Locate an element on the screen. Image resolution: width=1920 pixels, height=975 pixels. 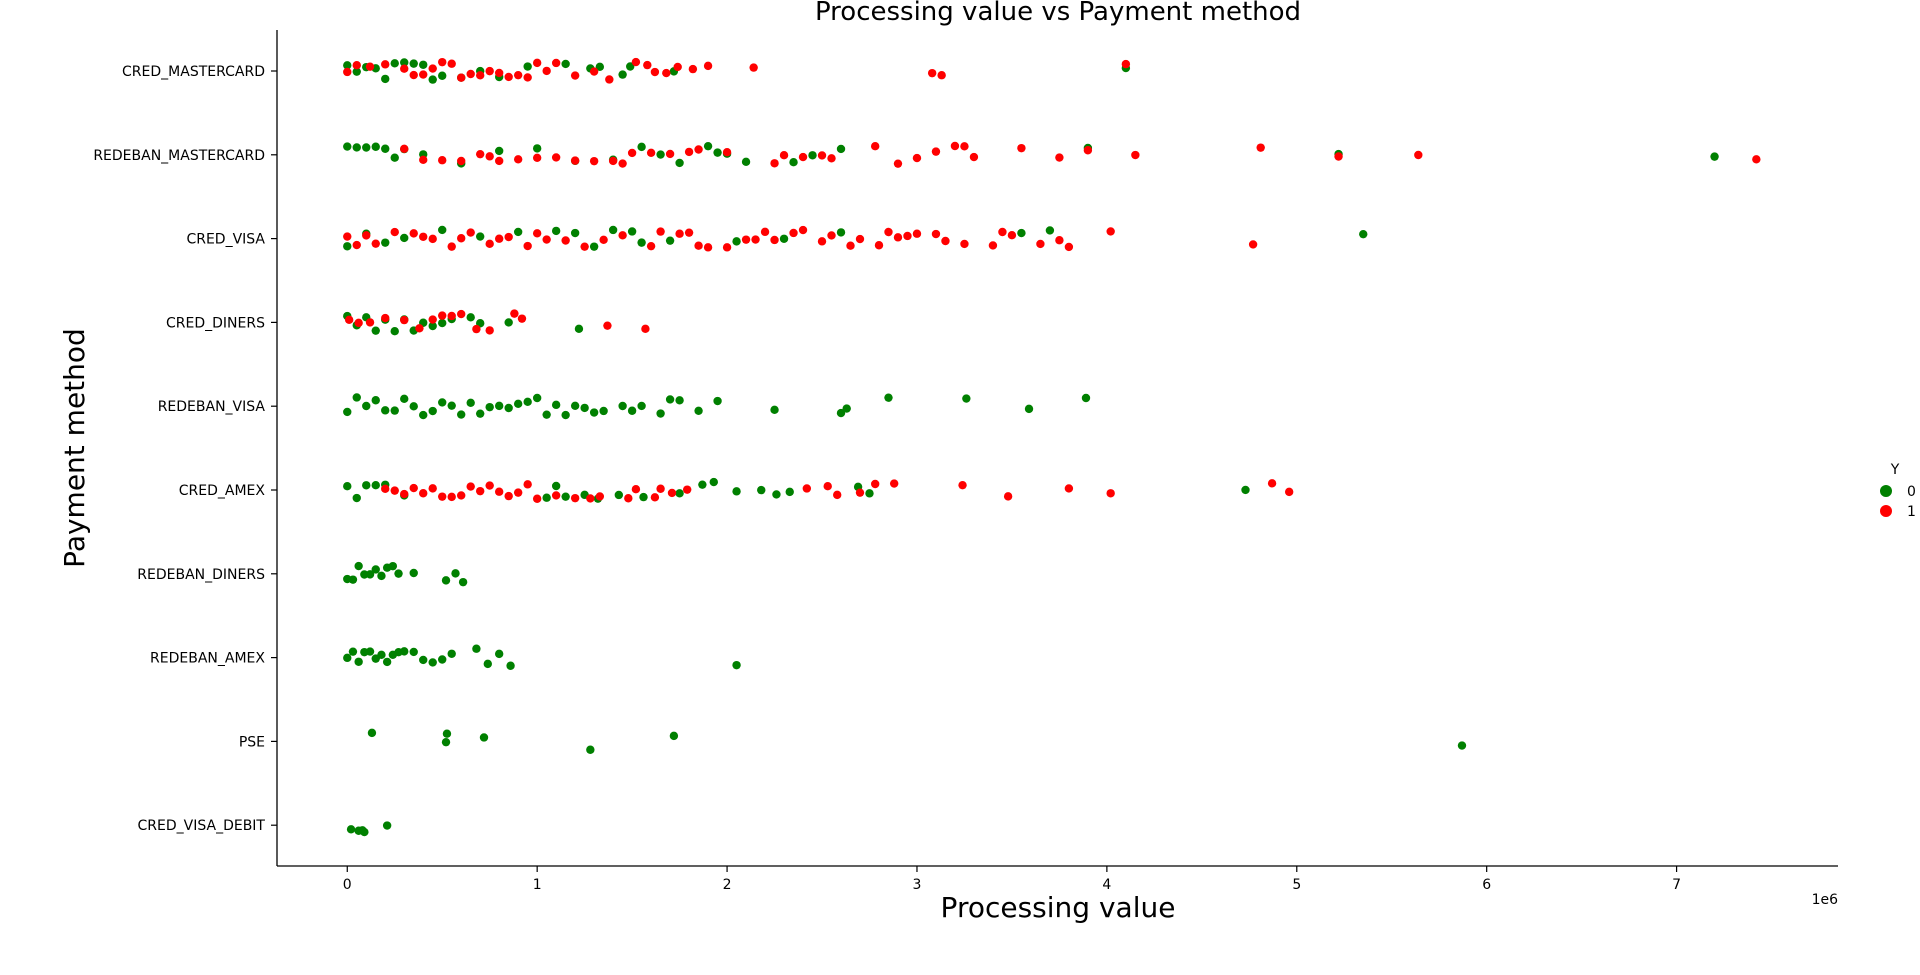
x-tick-label: 3 is located at coordinates (917, 885).